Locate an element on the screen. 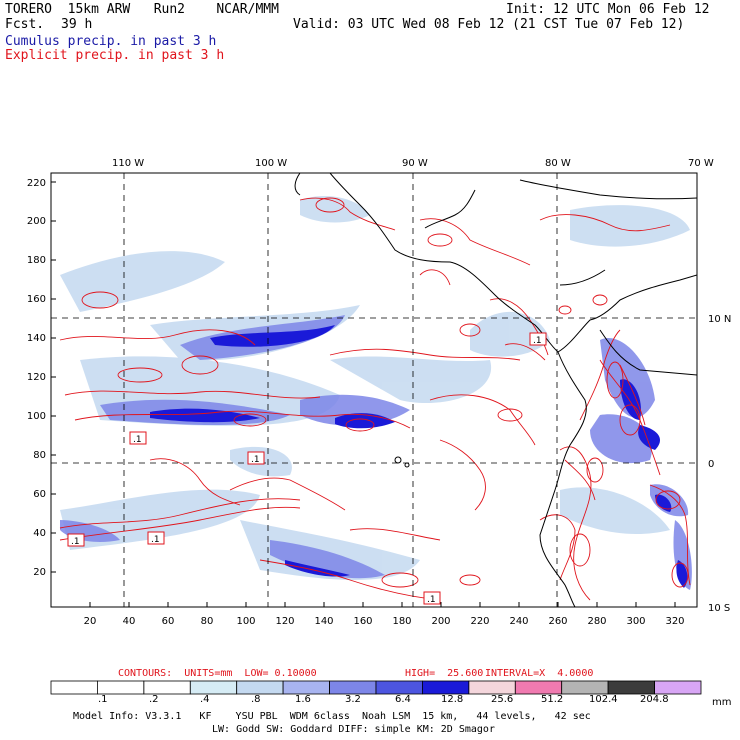  lon-label: 70 W is located at coordinates (701, 163).